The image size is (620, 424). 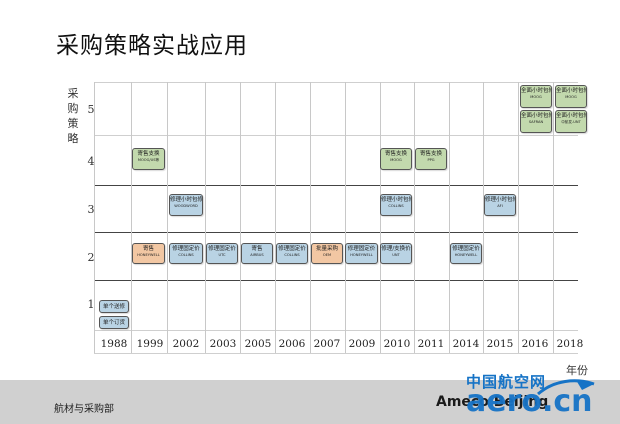 What do you see at coordinates (570, 344) in the screenshot?
I see `x-year-label: 2018` at bounding box center [570, 344].